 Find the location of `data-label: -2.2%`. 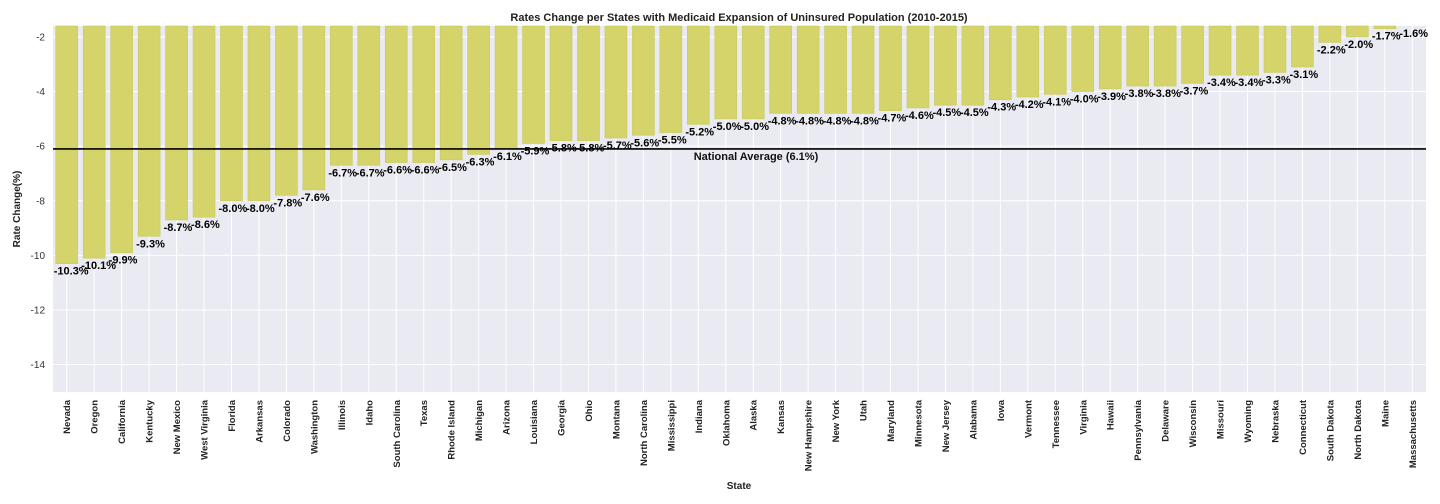

data-label: -2.2% is located at coordinates (1331, 50).